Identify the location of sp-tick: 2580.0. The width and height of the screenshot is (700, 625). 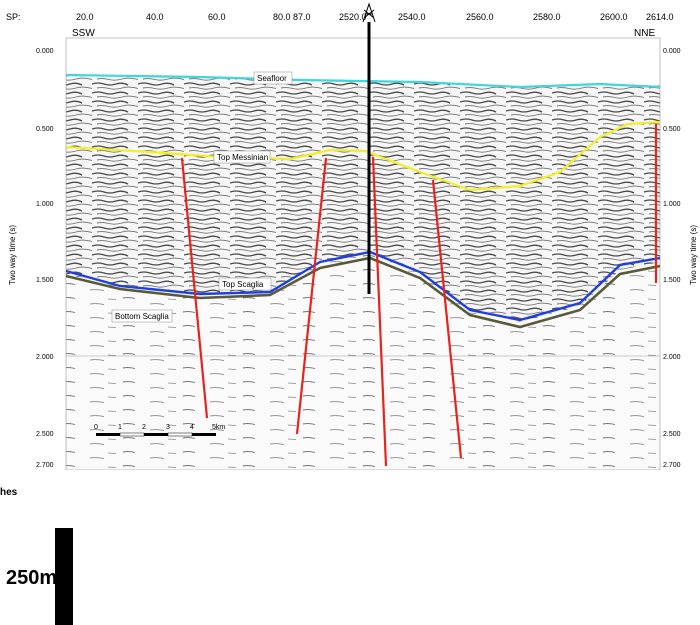
(547, 17).